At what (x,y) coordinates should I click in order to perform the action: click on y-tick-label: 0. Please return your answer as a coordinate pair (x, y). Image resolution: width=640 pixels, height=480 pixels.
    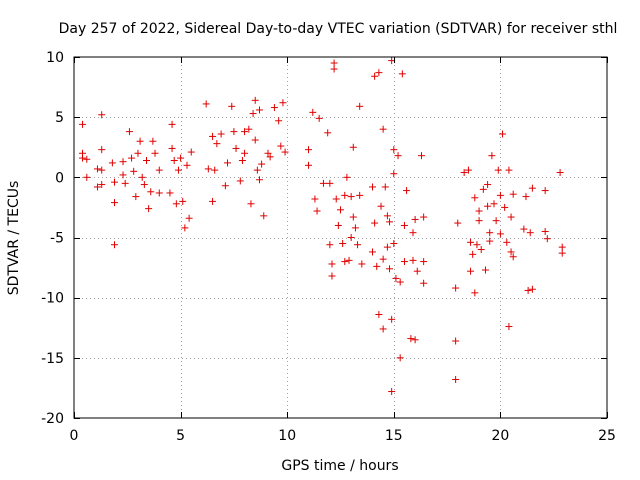
    Looking at the image, I should click on (59, 178).